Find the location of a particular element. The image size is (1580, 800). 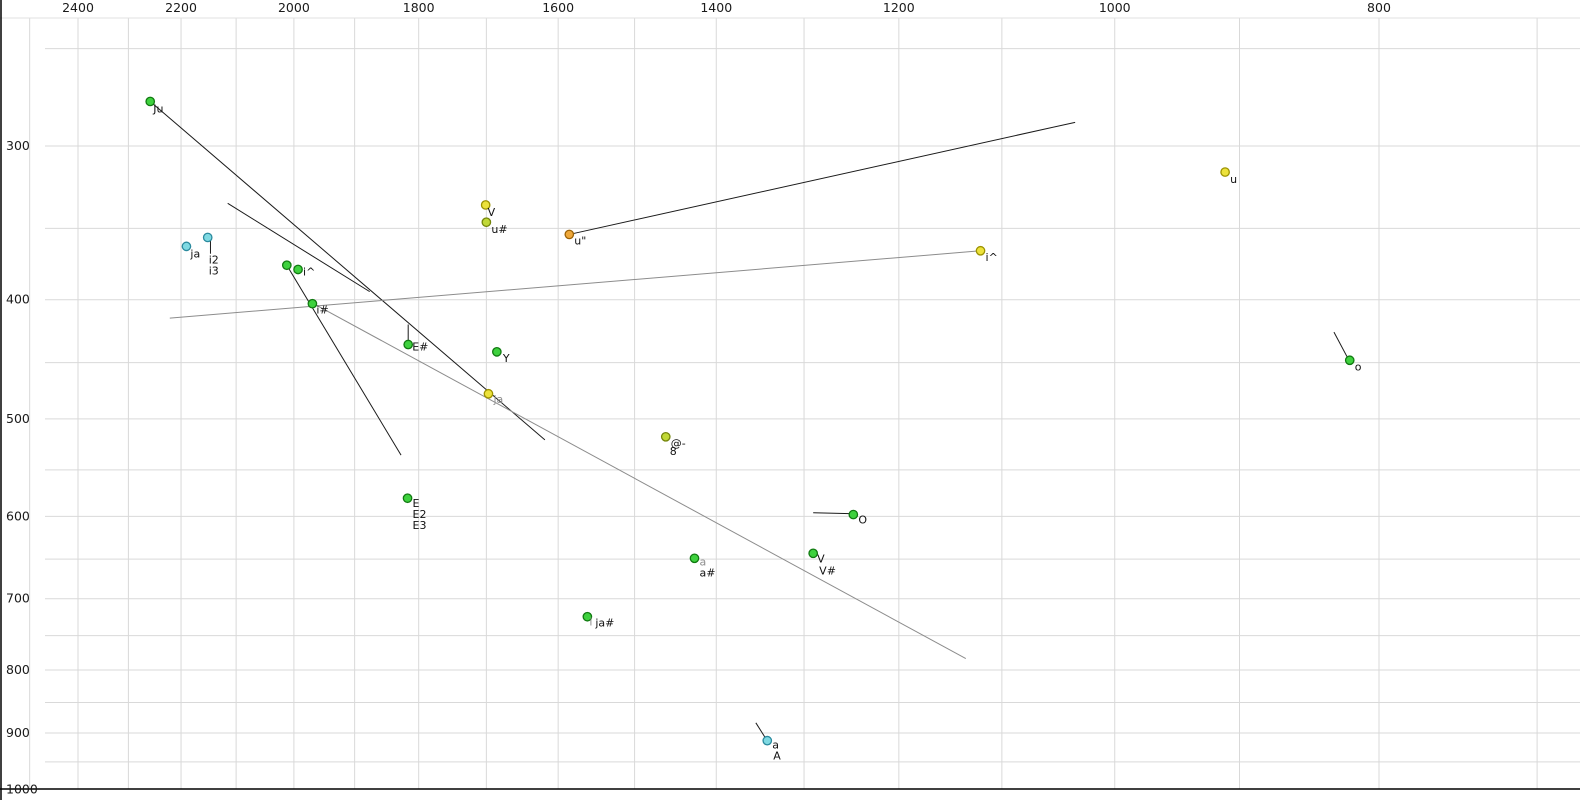

data-point-E-sharp is located at coordinates (408, 344).